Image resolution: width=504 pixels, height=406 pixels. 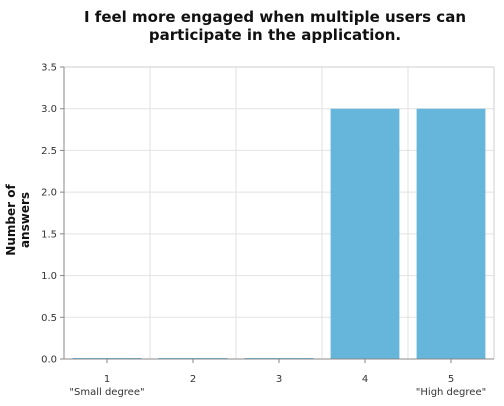 I want to click on x-tick-label-3: 3, so click(x=279, y=379).